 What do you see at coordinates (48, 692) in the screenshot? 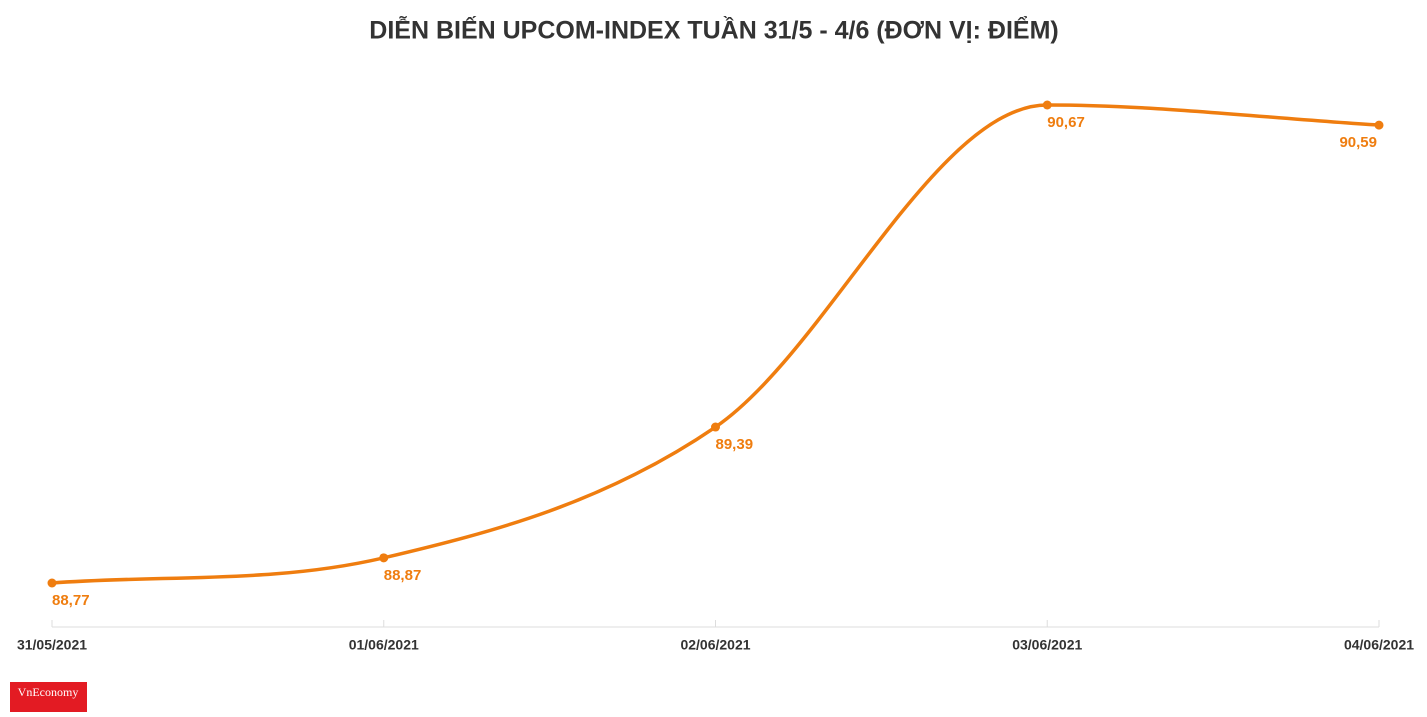
I see `logo: VnEconomy` at bounding box center [48, 692].